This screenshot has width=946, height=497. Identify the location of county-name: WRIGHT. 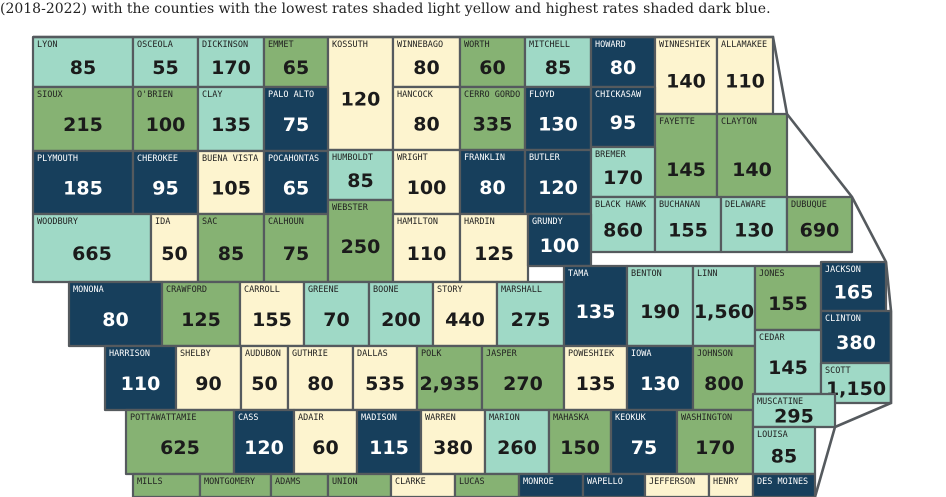
(412, 158).